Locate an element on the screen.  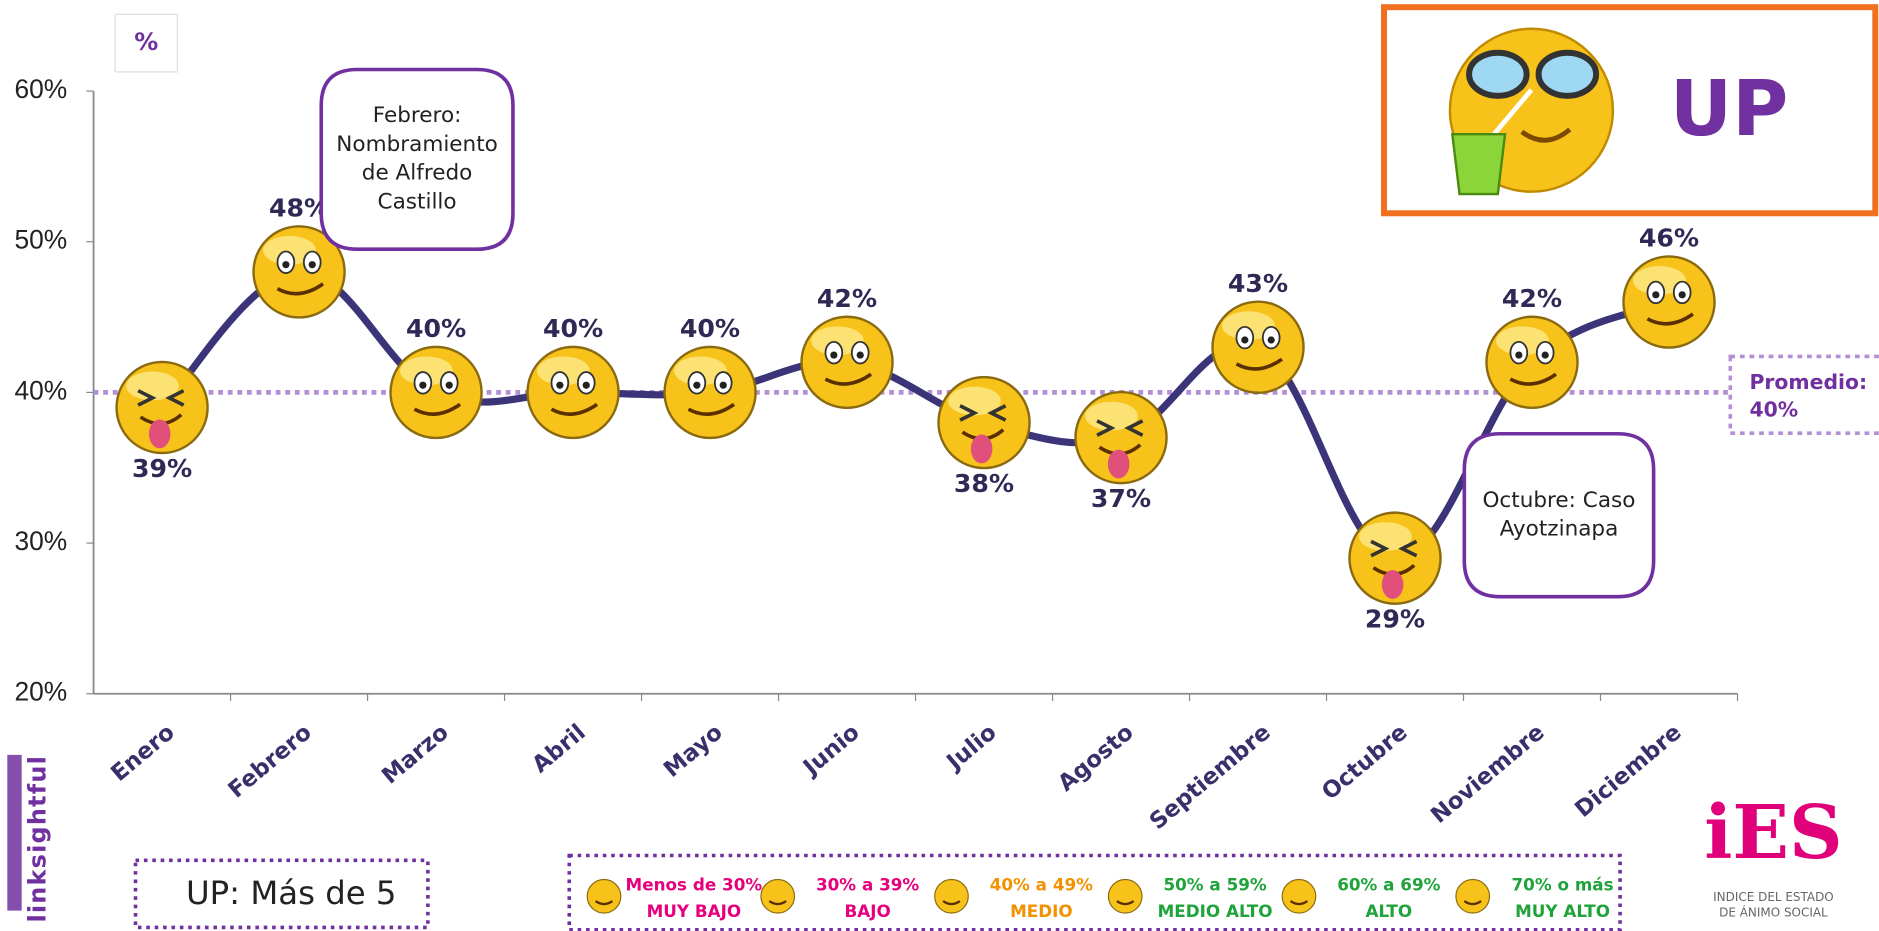
x-tick-label: Octubre is located at coordinates (1364, 762).